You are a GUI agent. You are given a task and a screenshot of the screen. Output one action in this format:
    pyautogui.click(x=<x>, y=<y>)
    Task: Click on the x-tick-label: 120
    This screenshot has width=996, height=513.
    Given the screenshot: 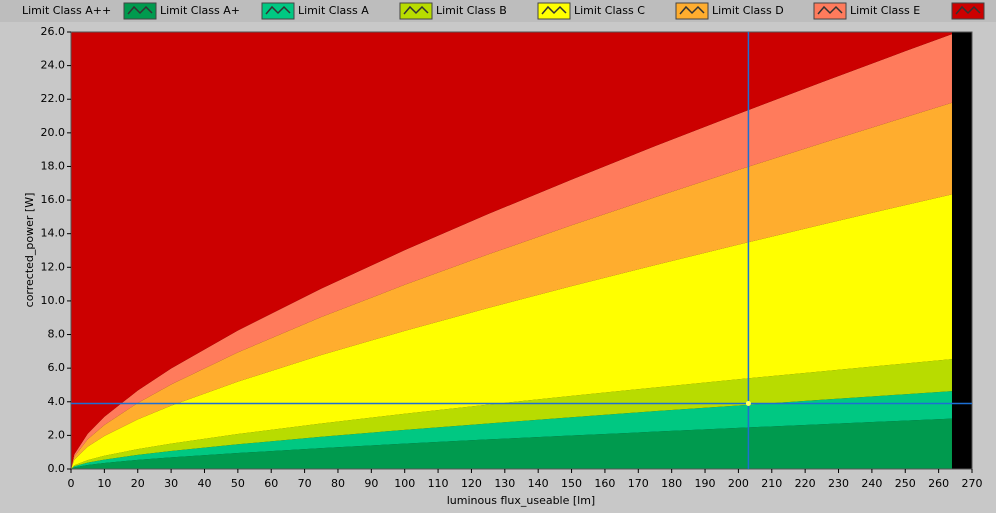 What is the action you would take?
    pyautogui.click(x=471, y=483)
    